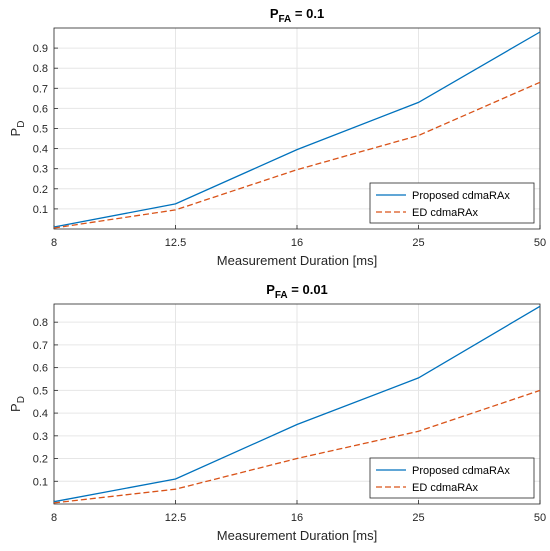  I want to click on chart-title: PFA = 0.1, so click(297, 15).